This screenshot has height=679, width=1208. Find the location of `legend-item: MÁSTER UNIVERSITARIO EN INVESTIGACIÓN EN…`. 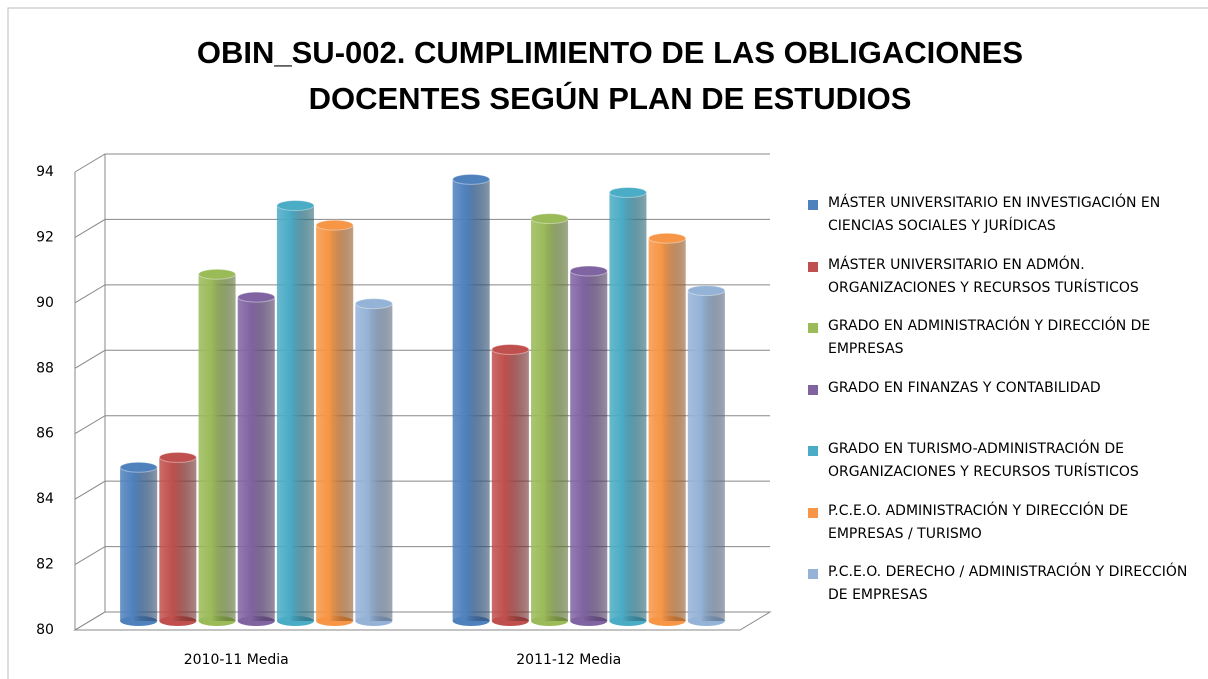

legend-item: MÁSTER UNIVERSITARIO EN INVESTIGACIÓN EN… is located at coordinates (1005, 223).